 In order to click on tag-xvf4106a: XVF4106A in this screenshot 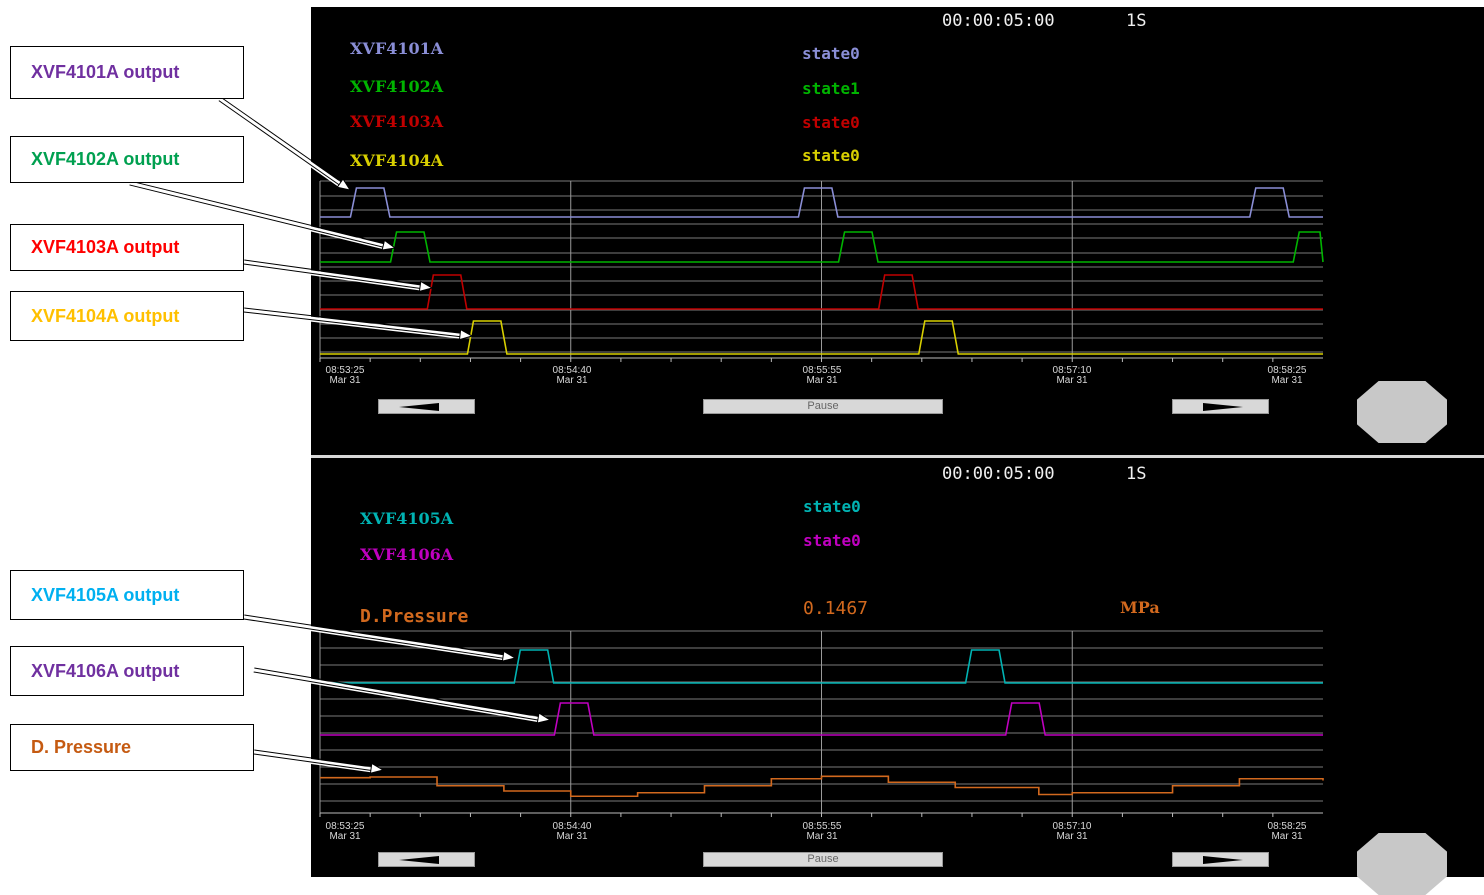, I will do `click(407, 554)`.